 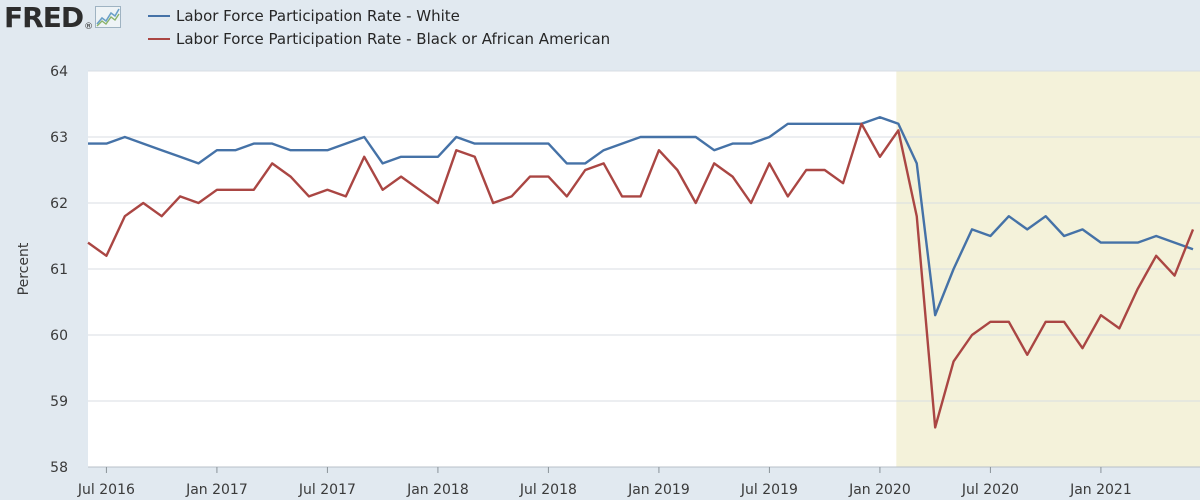 What do you see at coordinates (216, 490) in the screenshot?
I see `x-tick-label: Jan 2017` at bounding box center [216, 490].